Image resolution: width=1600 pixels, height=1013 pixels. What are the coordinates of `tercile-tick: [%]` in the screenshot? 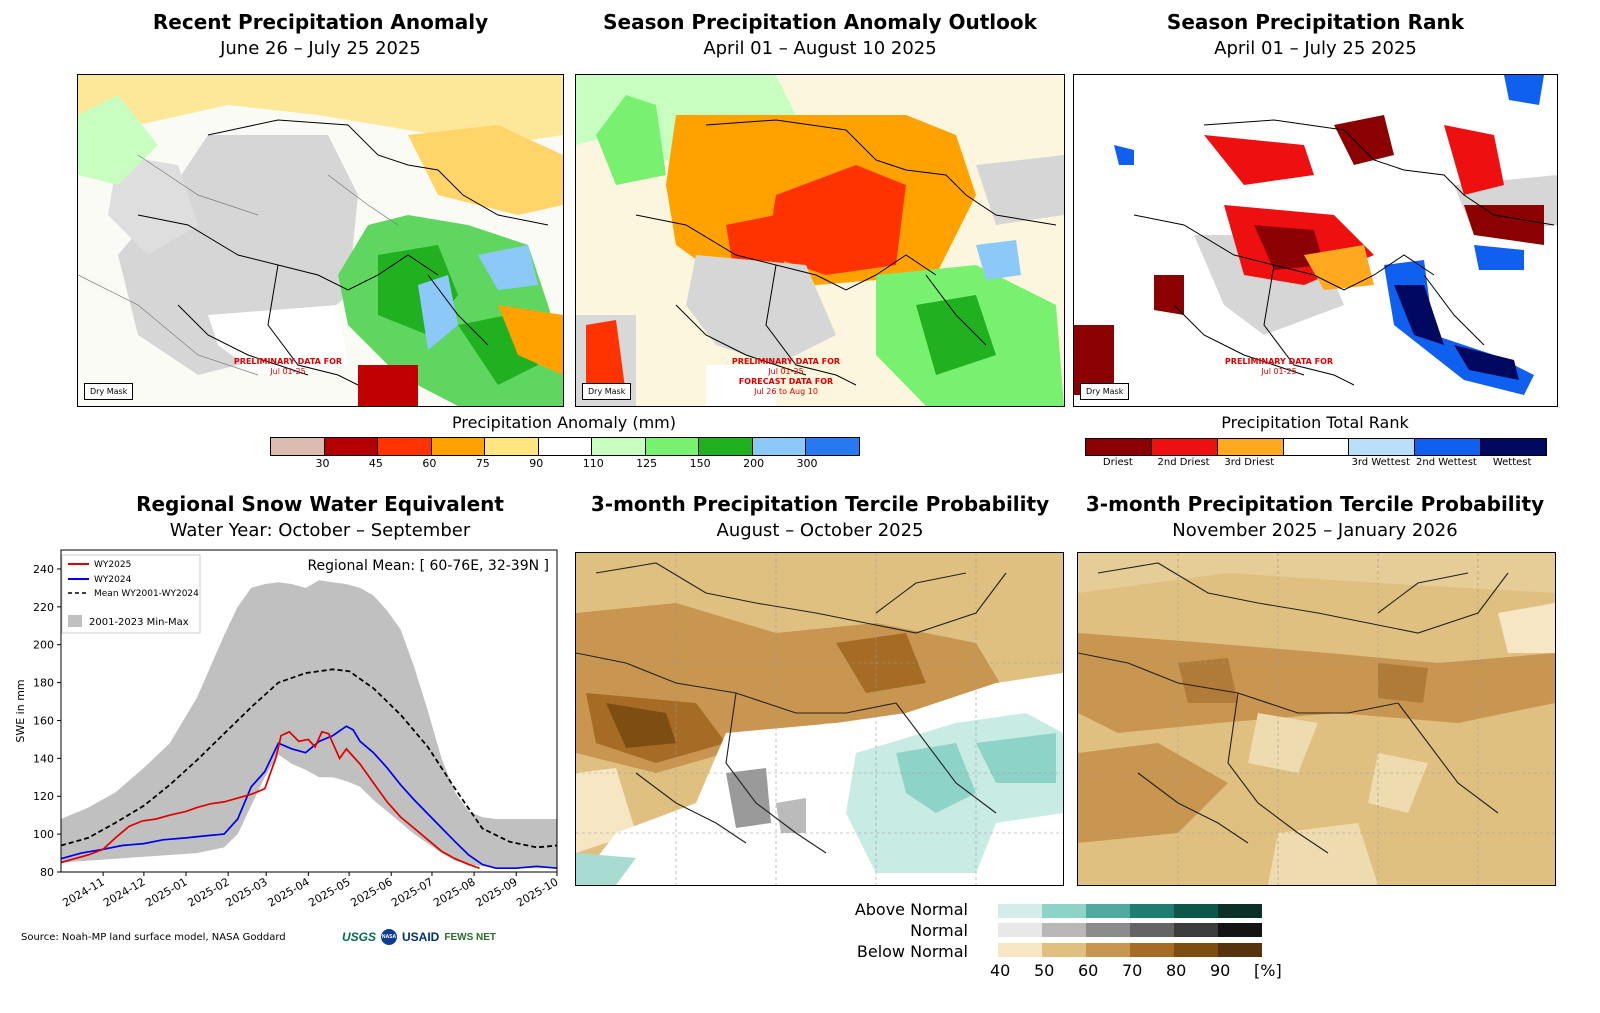 It's located at (1268, 970).